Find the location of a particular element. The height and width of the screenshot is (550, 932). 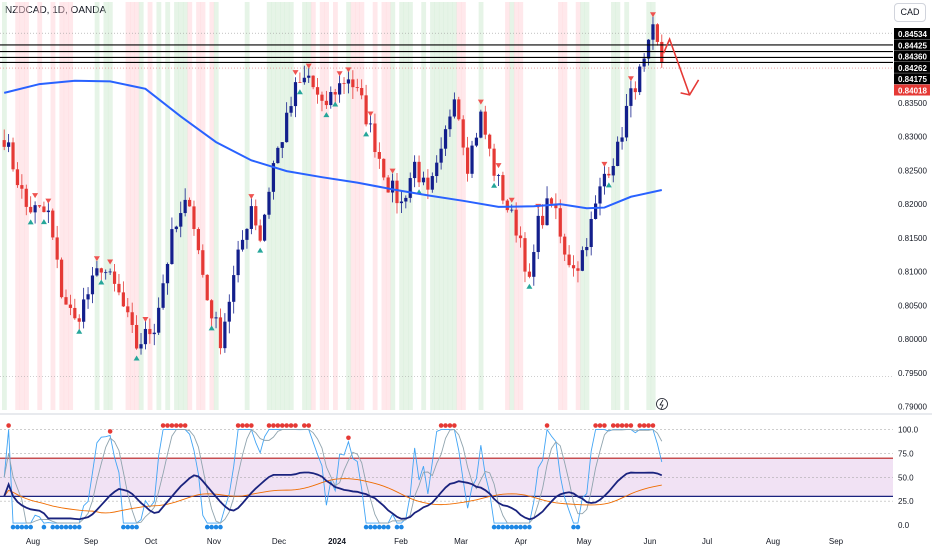

oscillator-signal-line is located at coordinates (332, 496).